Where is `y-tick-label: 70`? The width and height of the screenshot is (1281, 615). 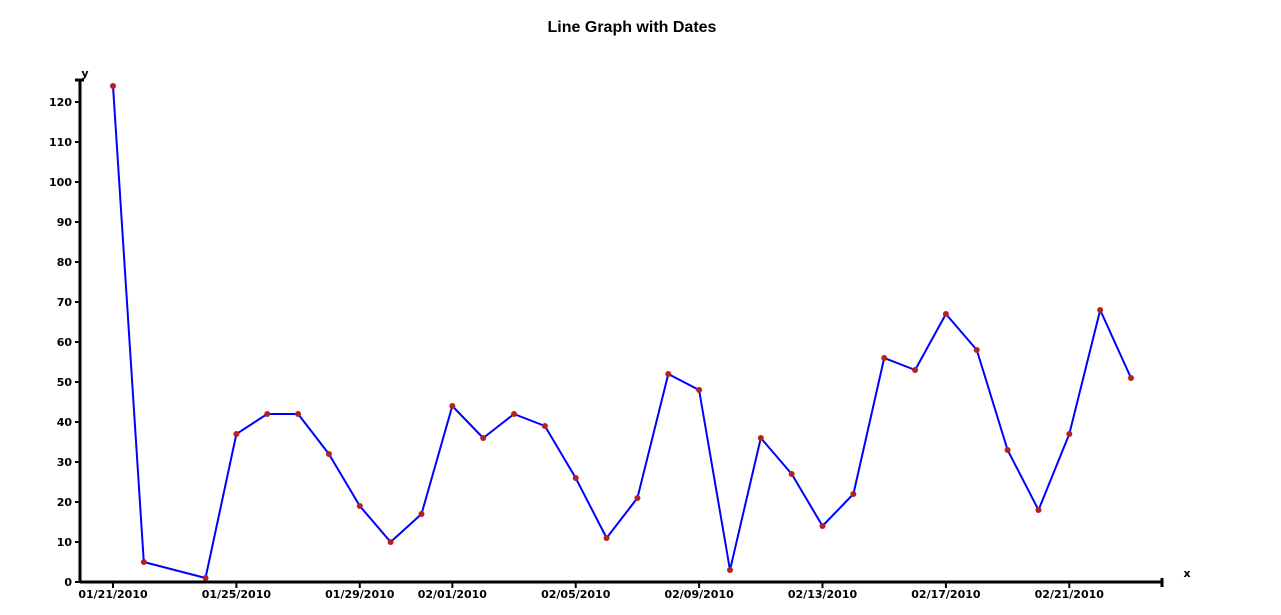 y-tick-label: 70 is located at coordinates (65, 302).